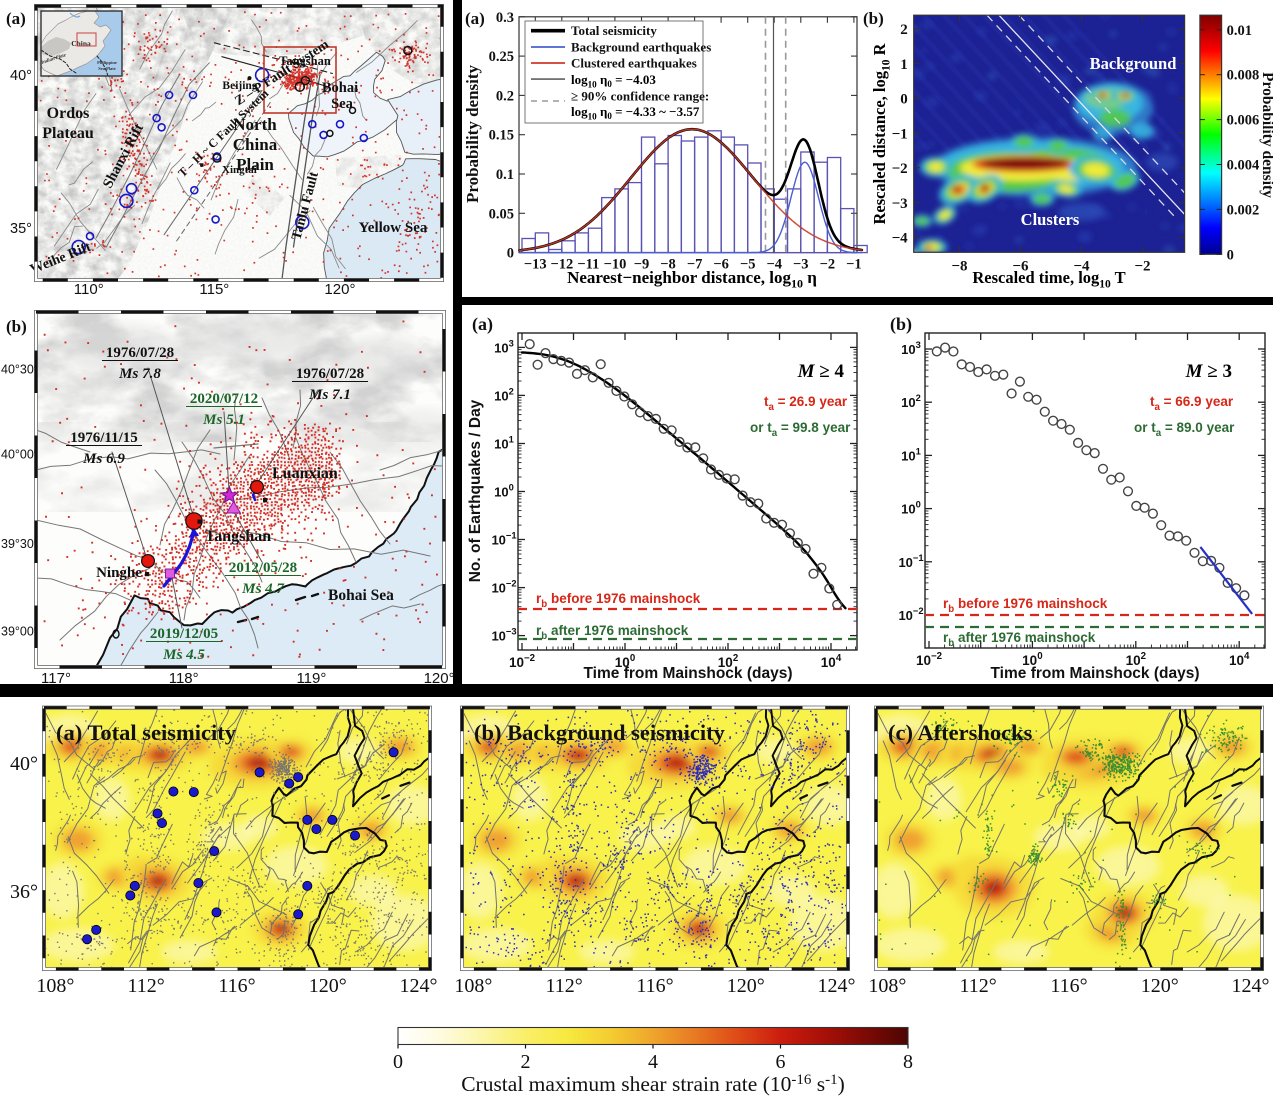 The width and height of the screenshot is (1273, 1115). I want to click on svg-text: Bohai Sea, so click(361, 595).